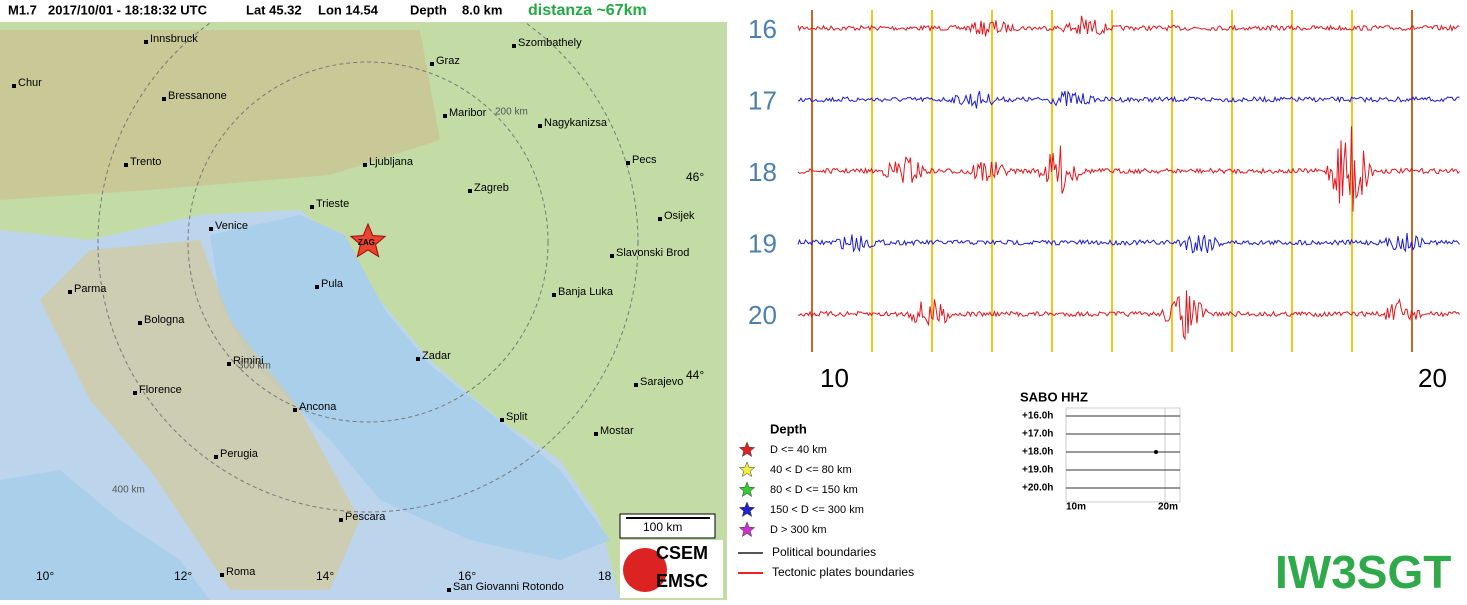 This screenshot has width=1467, height=605. What do you see at coordinates (332, 204) in the screenshot?
I see `city-label: Trieste` at bounding box center [332, 204].